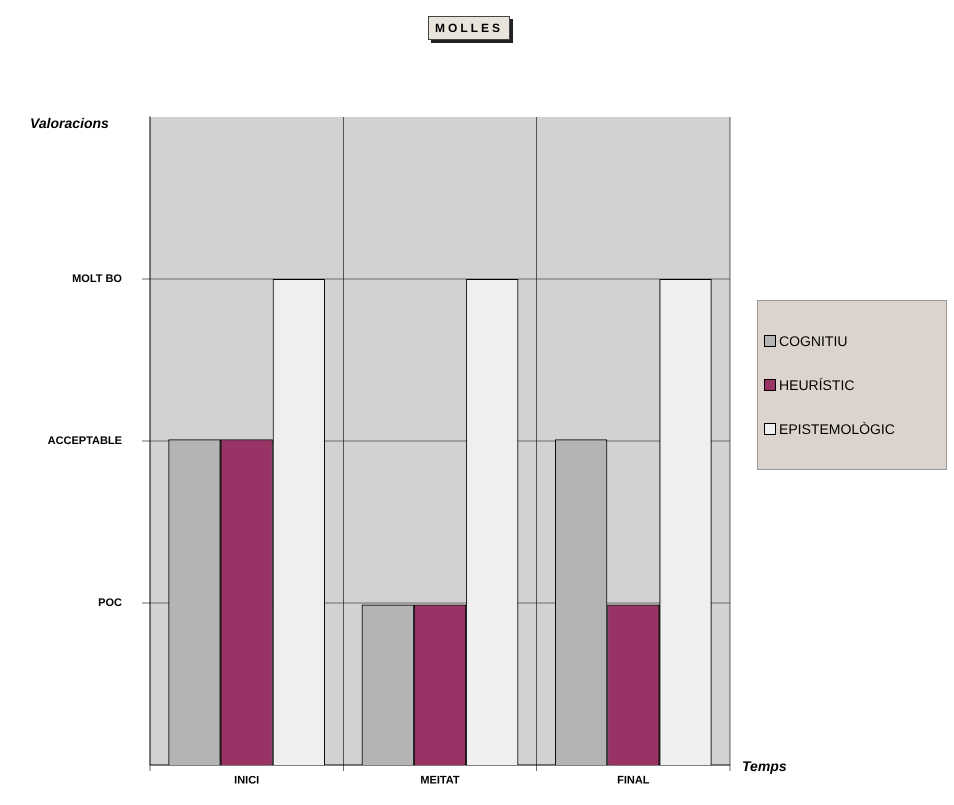 The image size is (954, 805). Describe the element at coordinates (440, 780) in the screenshot. I see `x-tick-label: MEITAT` at that location.